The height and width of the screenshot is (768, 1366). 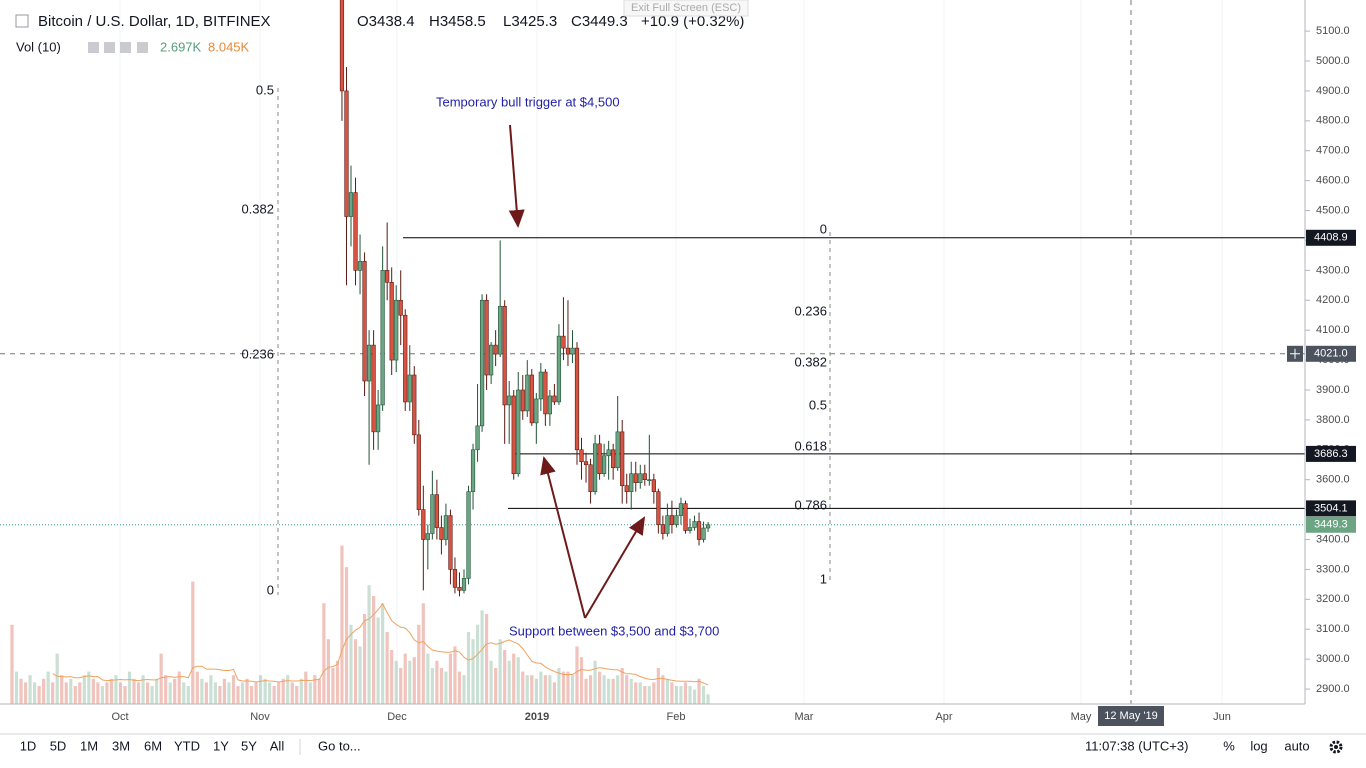 What do you see at coordinates (265, 89) in the screenshot?
I see `fib-label: 0.5` at bounding box center [265, 89].